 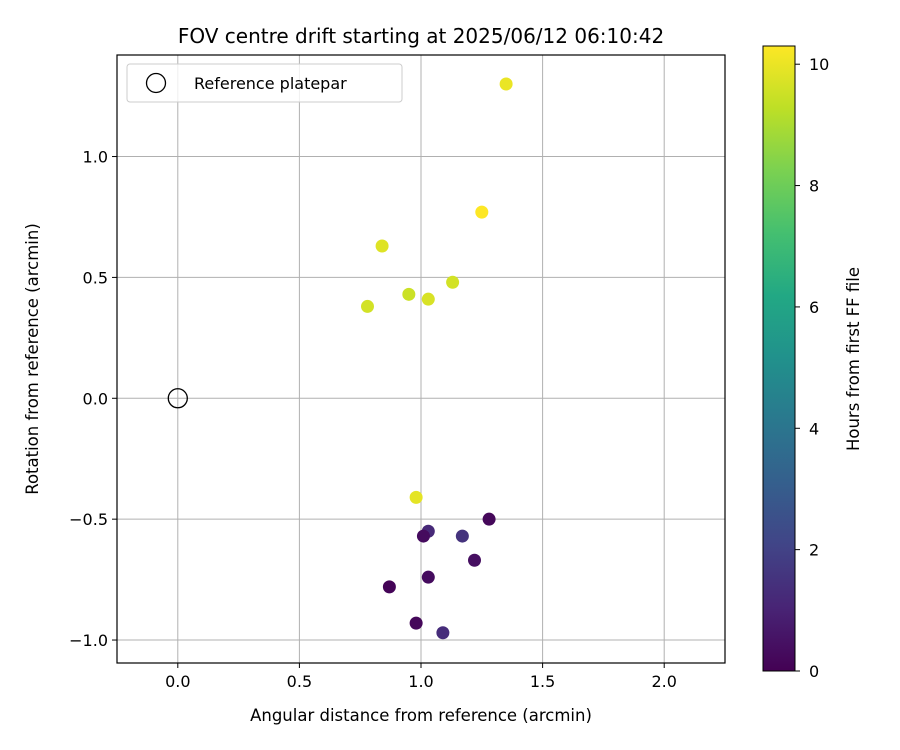 What do you see at coordinates (156, 83) in the screenshot?
I see `legend-marker` at bounding box center [156, 83].